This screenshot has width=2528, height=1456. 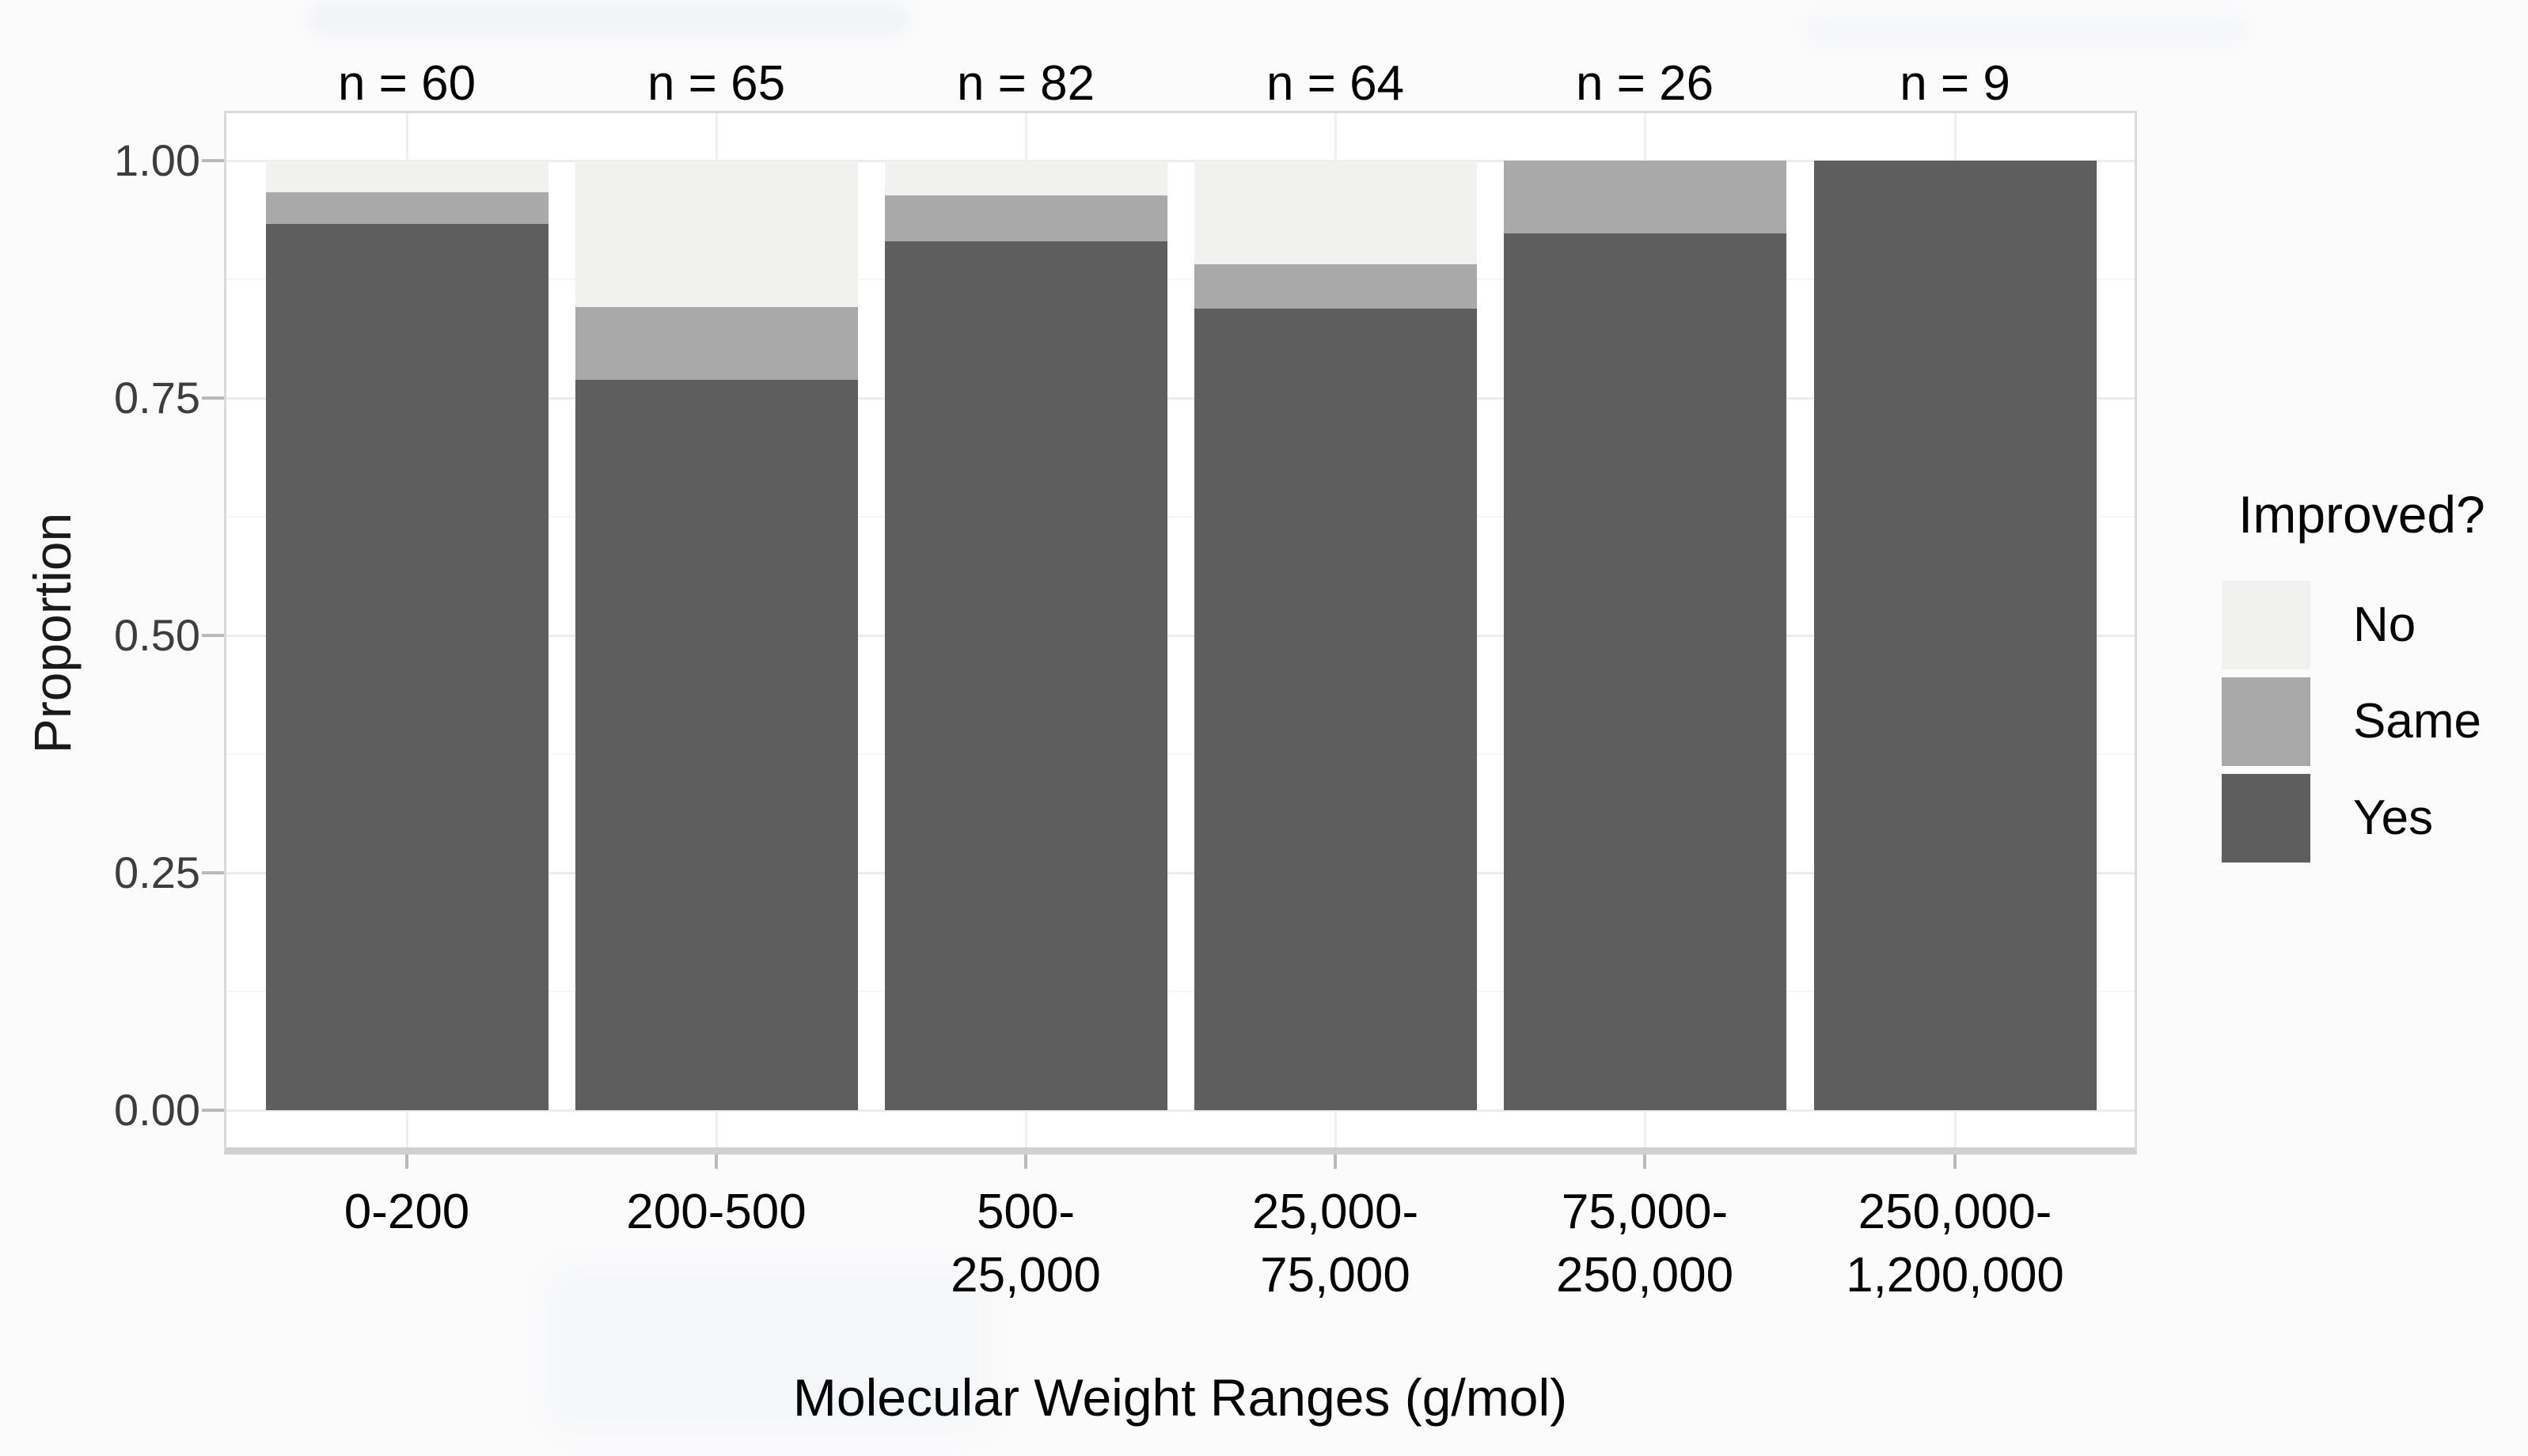 I want to click on x-axis-title: Molecular Weight Ranges (g/mol), so click(x=1180, y=1397).